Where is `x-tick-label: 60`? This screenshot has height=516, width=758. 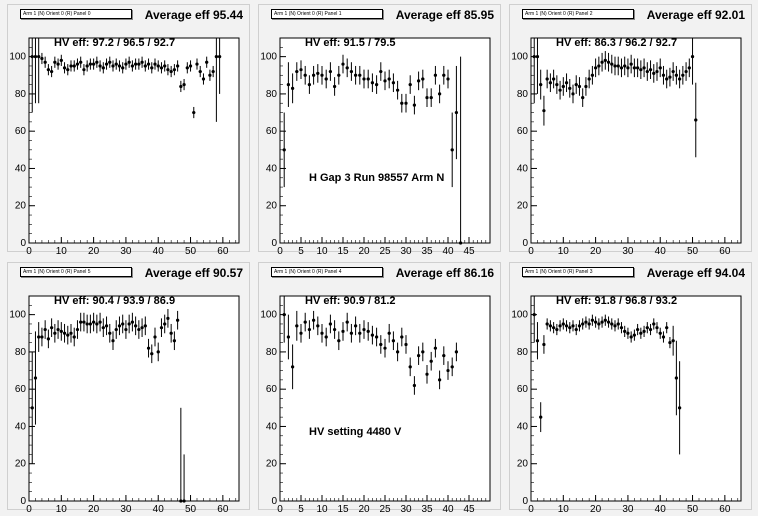
x-tick-label: 60 is located at coordinates (223, 251).